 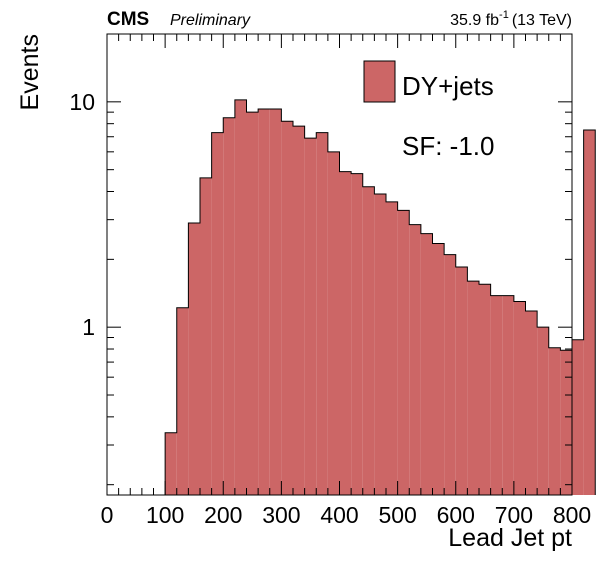 What do you see at coordinates (514, 515) in the screenshot?
I see `x-tick-label: 700` at bounding box center [514, 515].